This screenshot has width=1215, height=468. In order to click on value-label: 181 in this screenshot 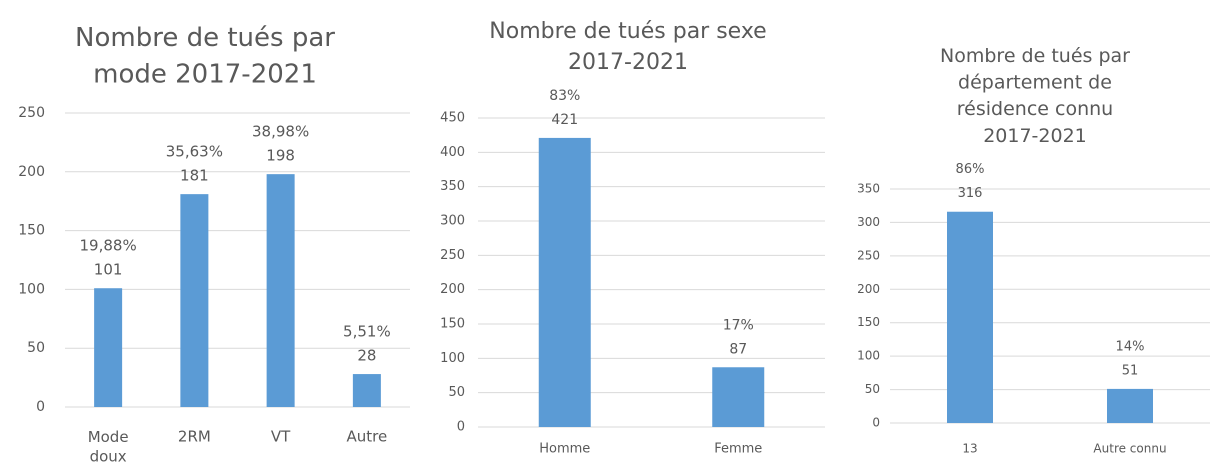, I will do `click(194, 176)`.